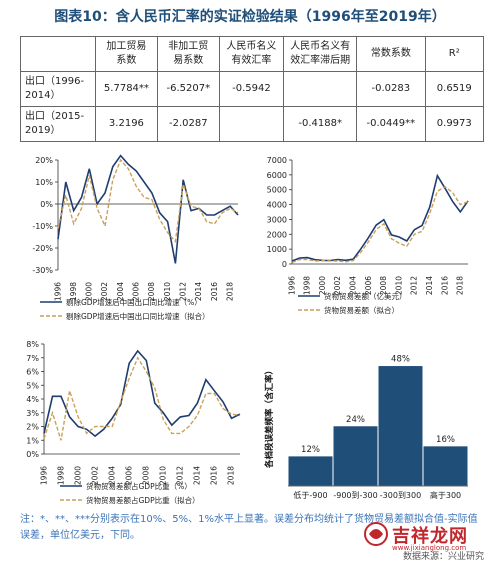  Describe the element at coordinates (44, 182) in the screenshot. I see `y-tick-label: 10%` at that location.